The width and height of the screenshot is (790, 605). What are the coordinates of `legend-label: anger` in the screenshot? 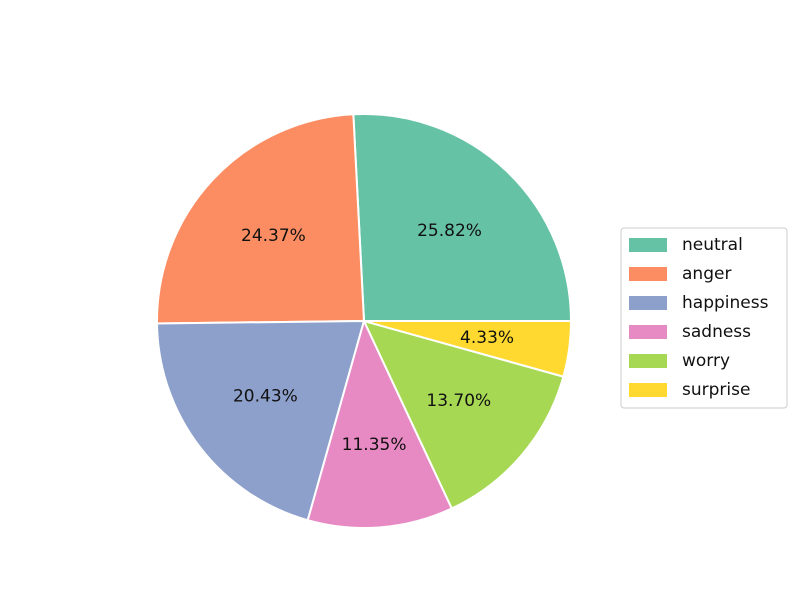 It's located at (706, 274).